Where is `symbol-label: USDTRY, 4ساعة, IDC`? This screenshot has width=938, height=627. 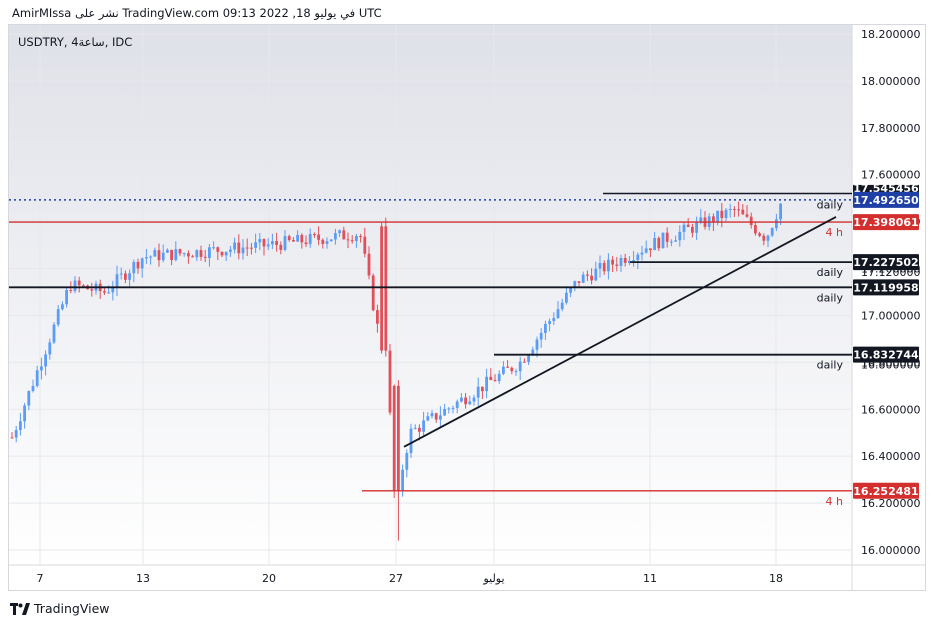 symbol-label: USDTRY, 4ساعة, IDC is located at coordinates (75, 42).